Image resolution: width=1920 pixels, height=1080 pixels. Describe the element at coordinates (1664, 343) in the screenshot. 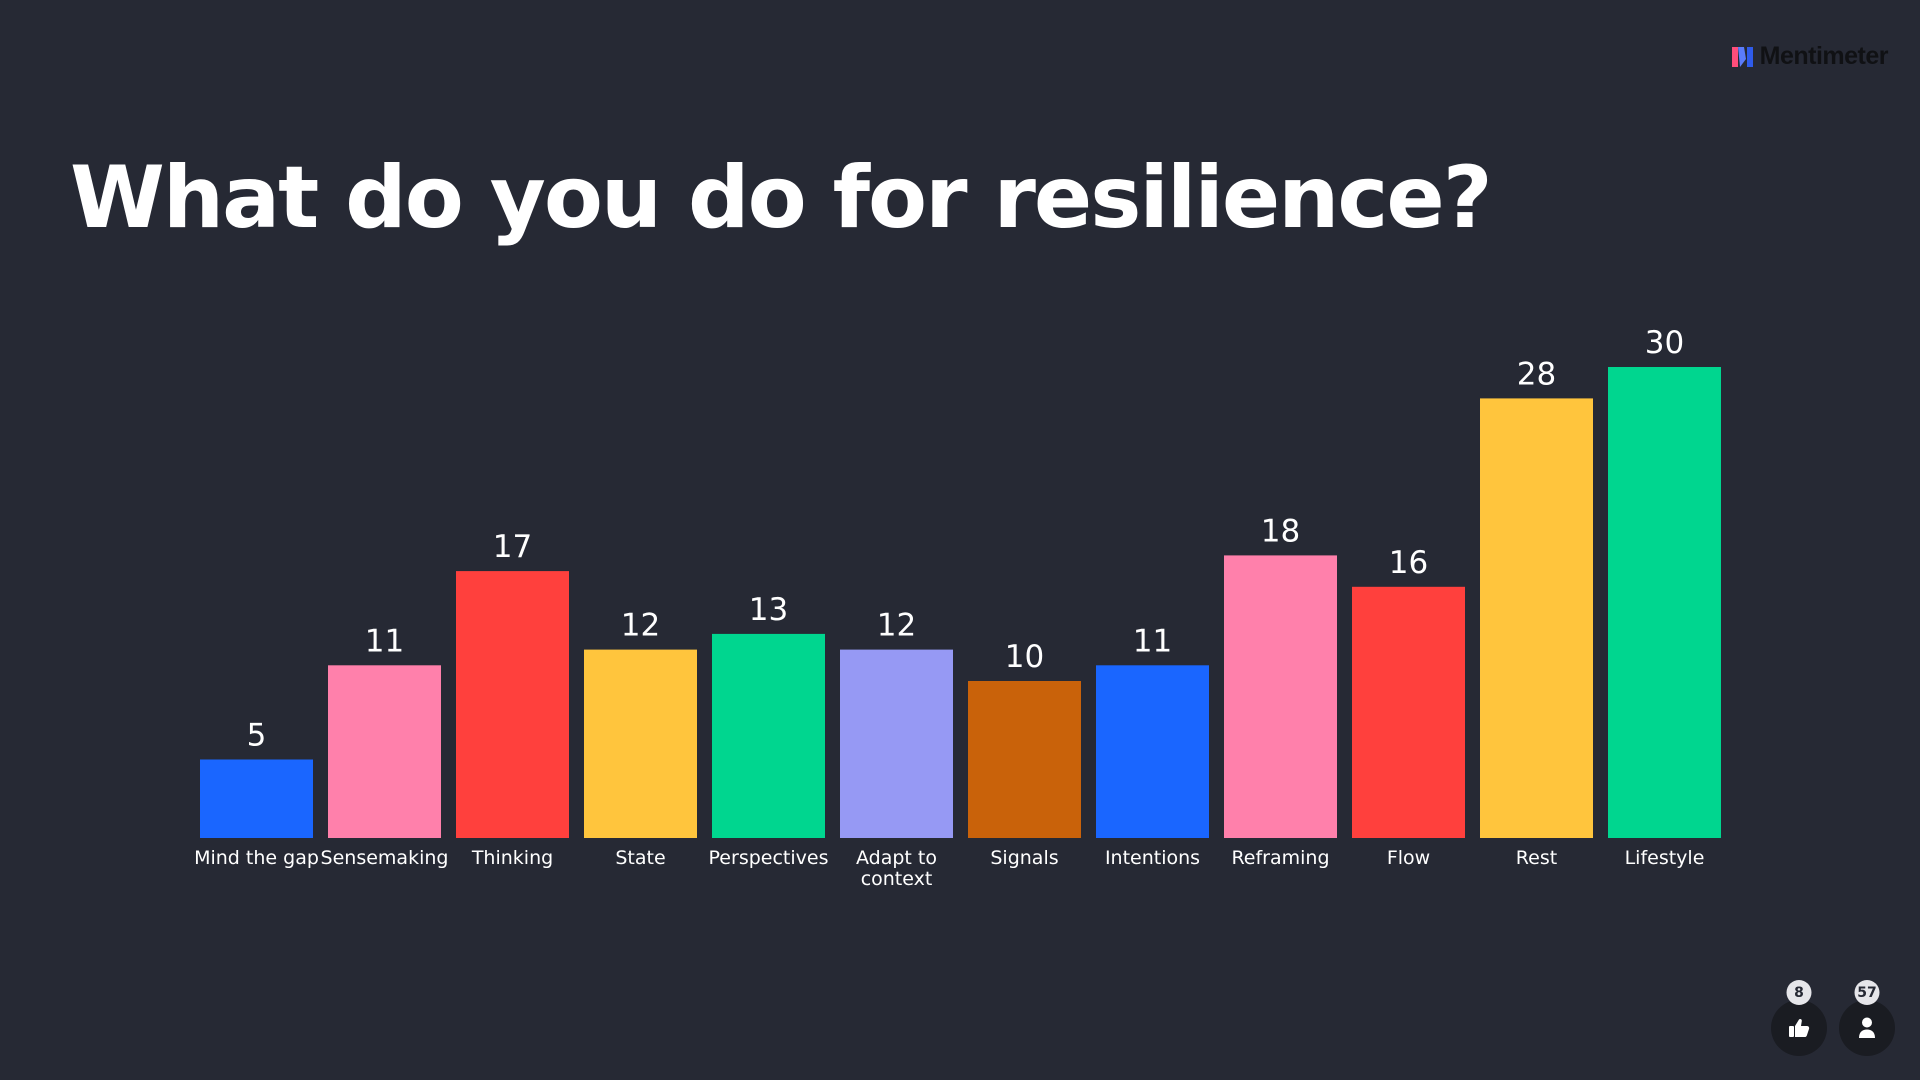

I see `value-label-lifestyle: 30` at that location.